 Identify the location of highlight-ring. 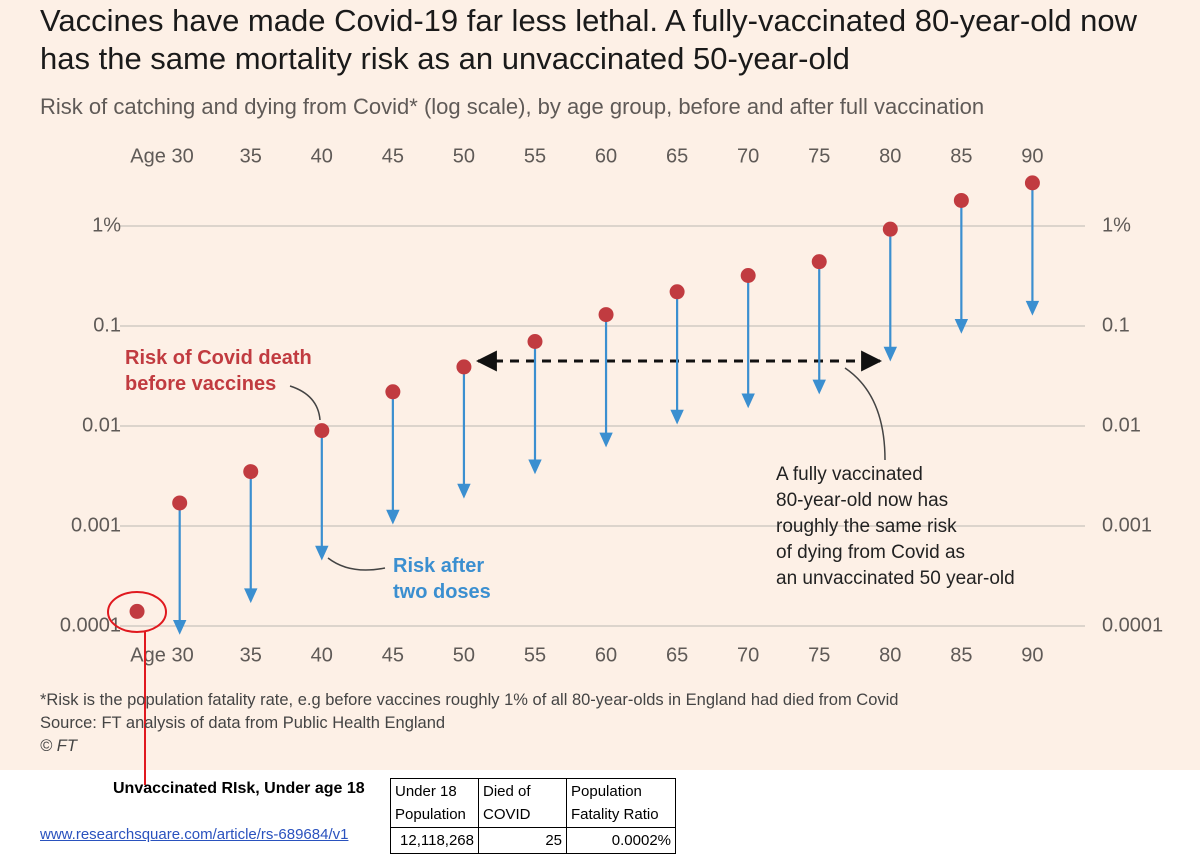
(137, 612).